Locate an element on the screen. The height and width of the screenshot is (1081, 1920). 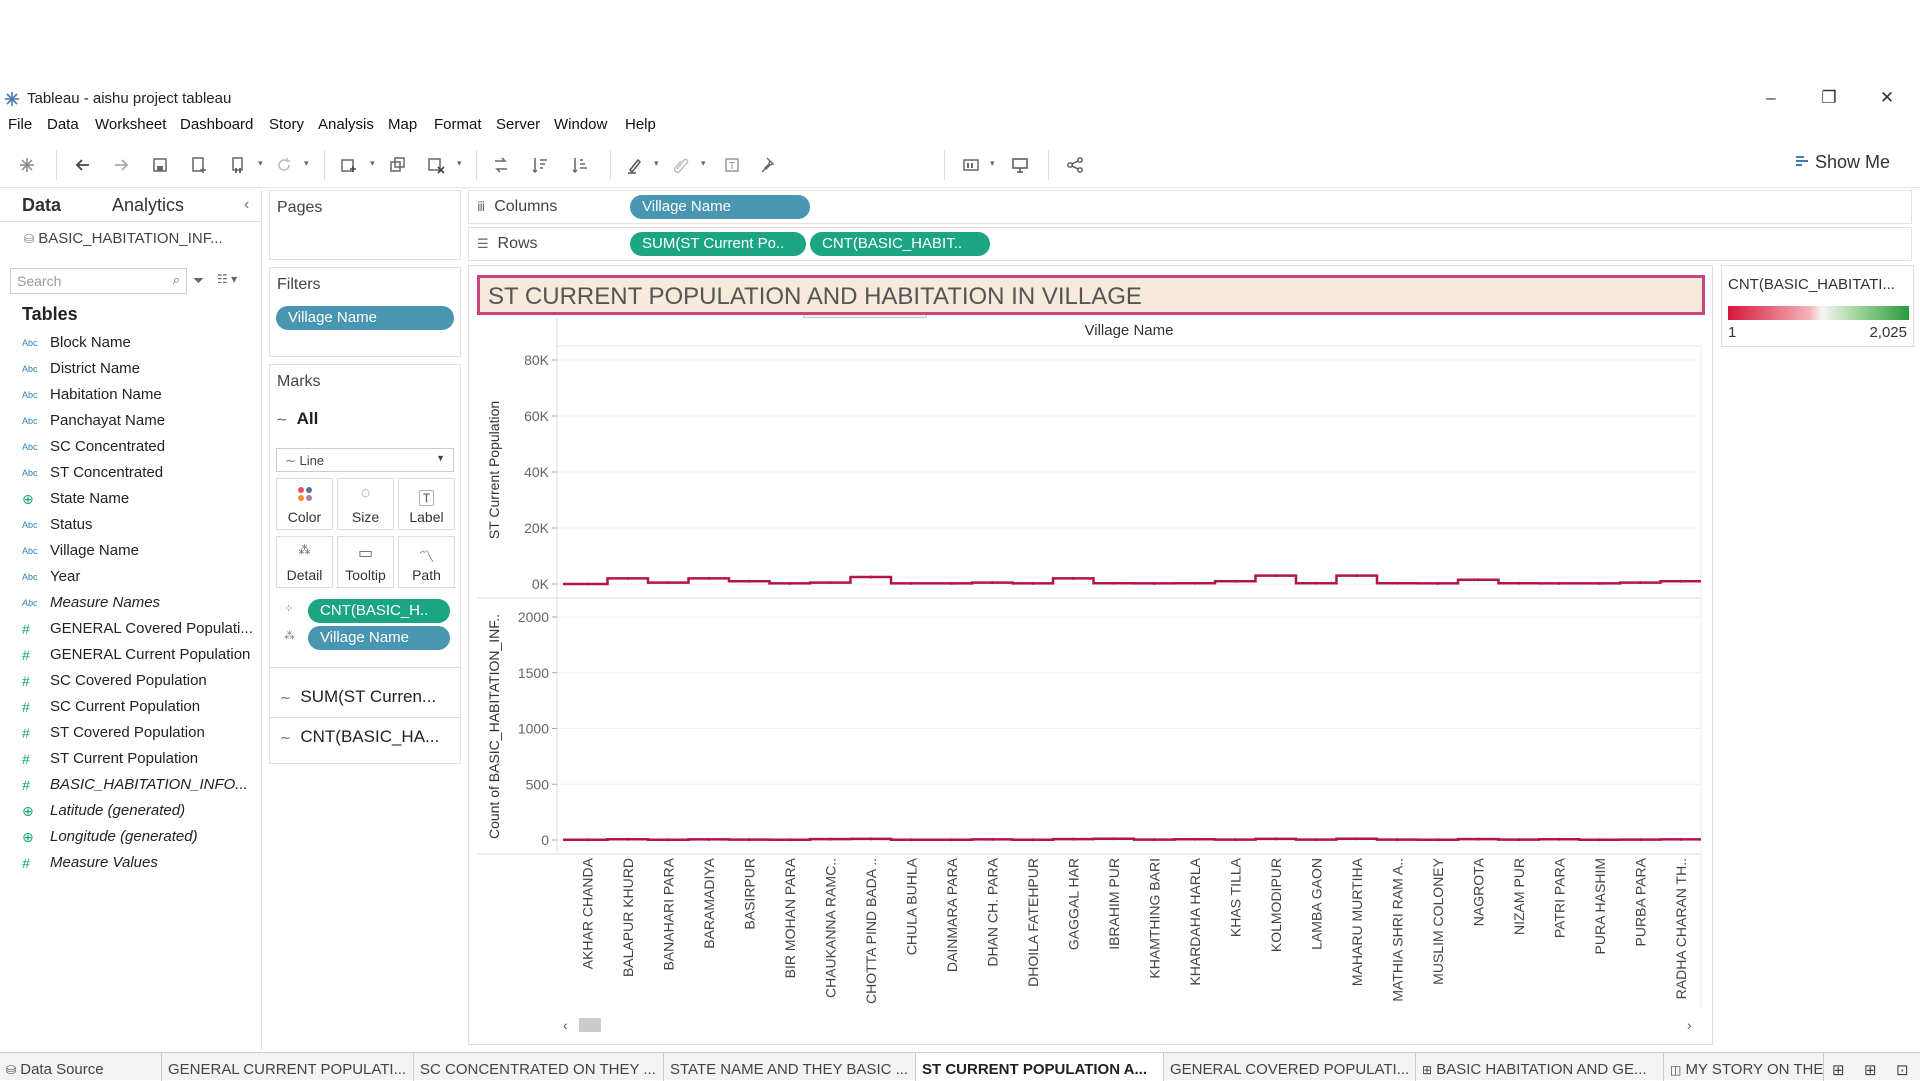
show-cards-icon is located at coordinates (971, 165).